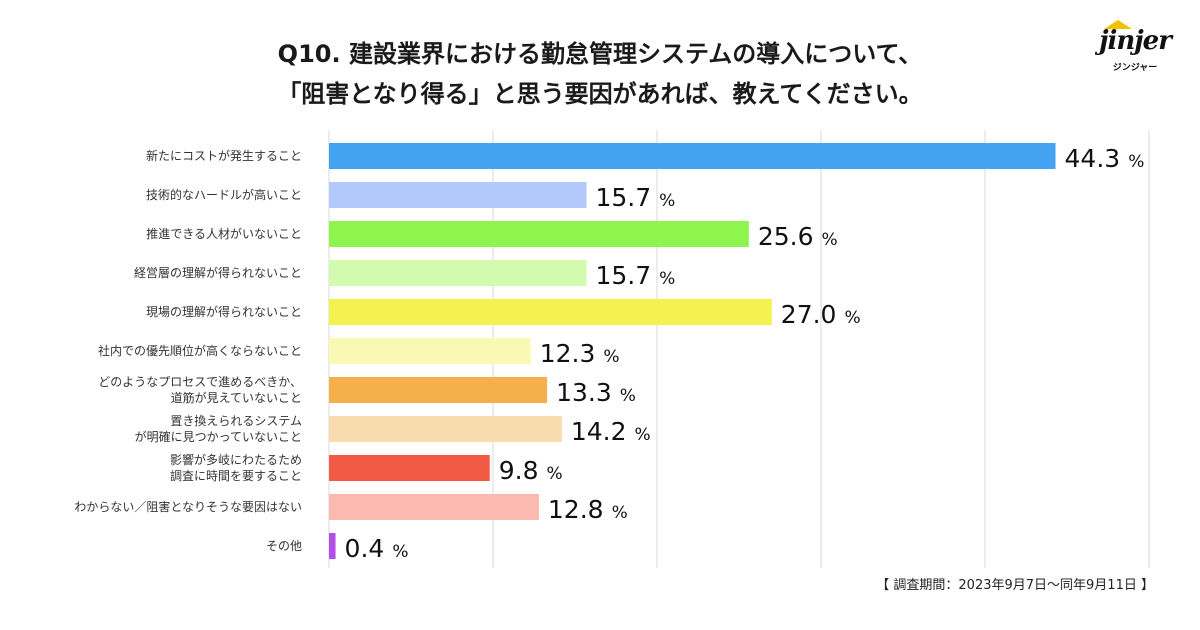 The height and width of the screenshot is (630, 1200). Describe the element at coordinates (224, 155) in the screenshot. I see `category-label: 新たにコストが発生すること` at that location.